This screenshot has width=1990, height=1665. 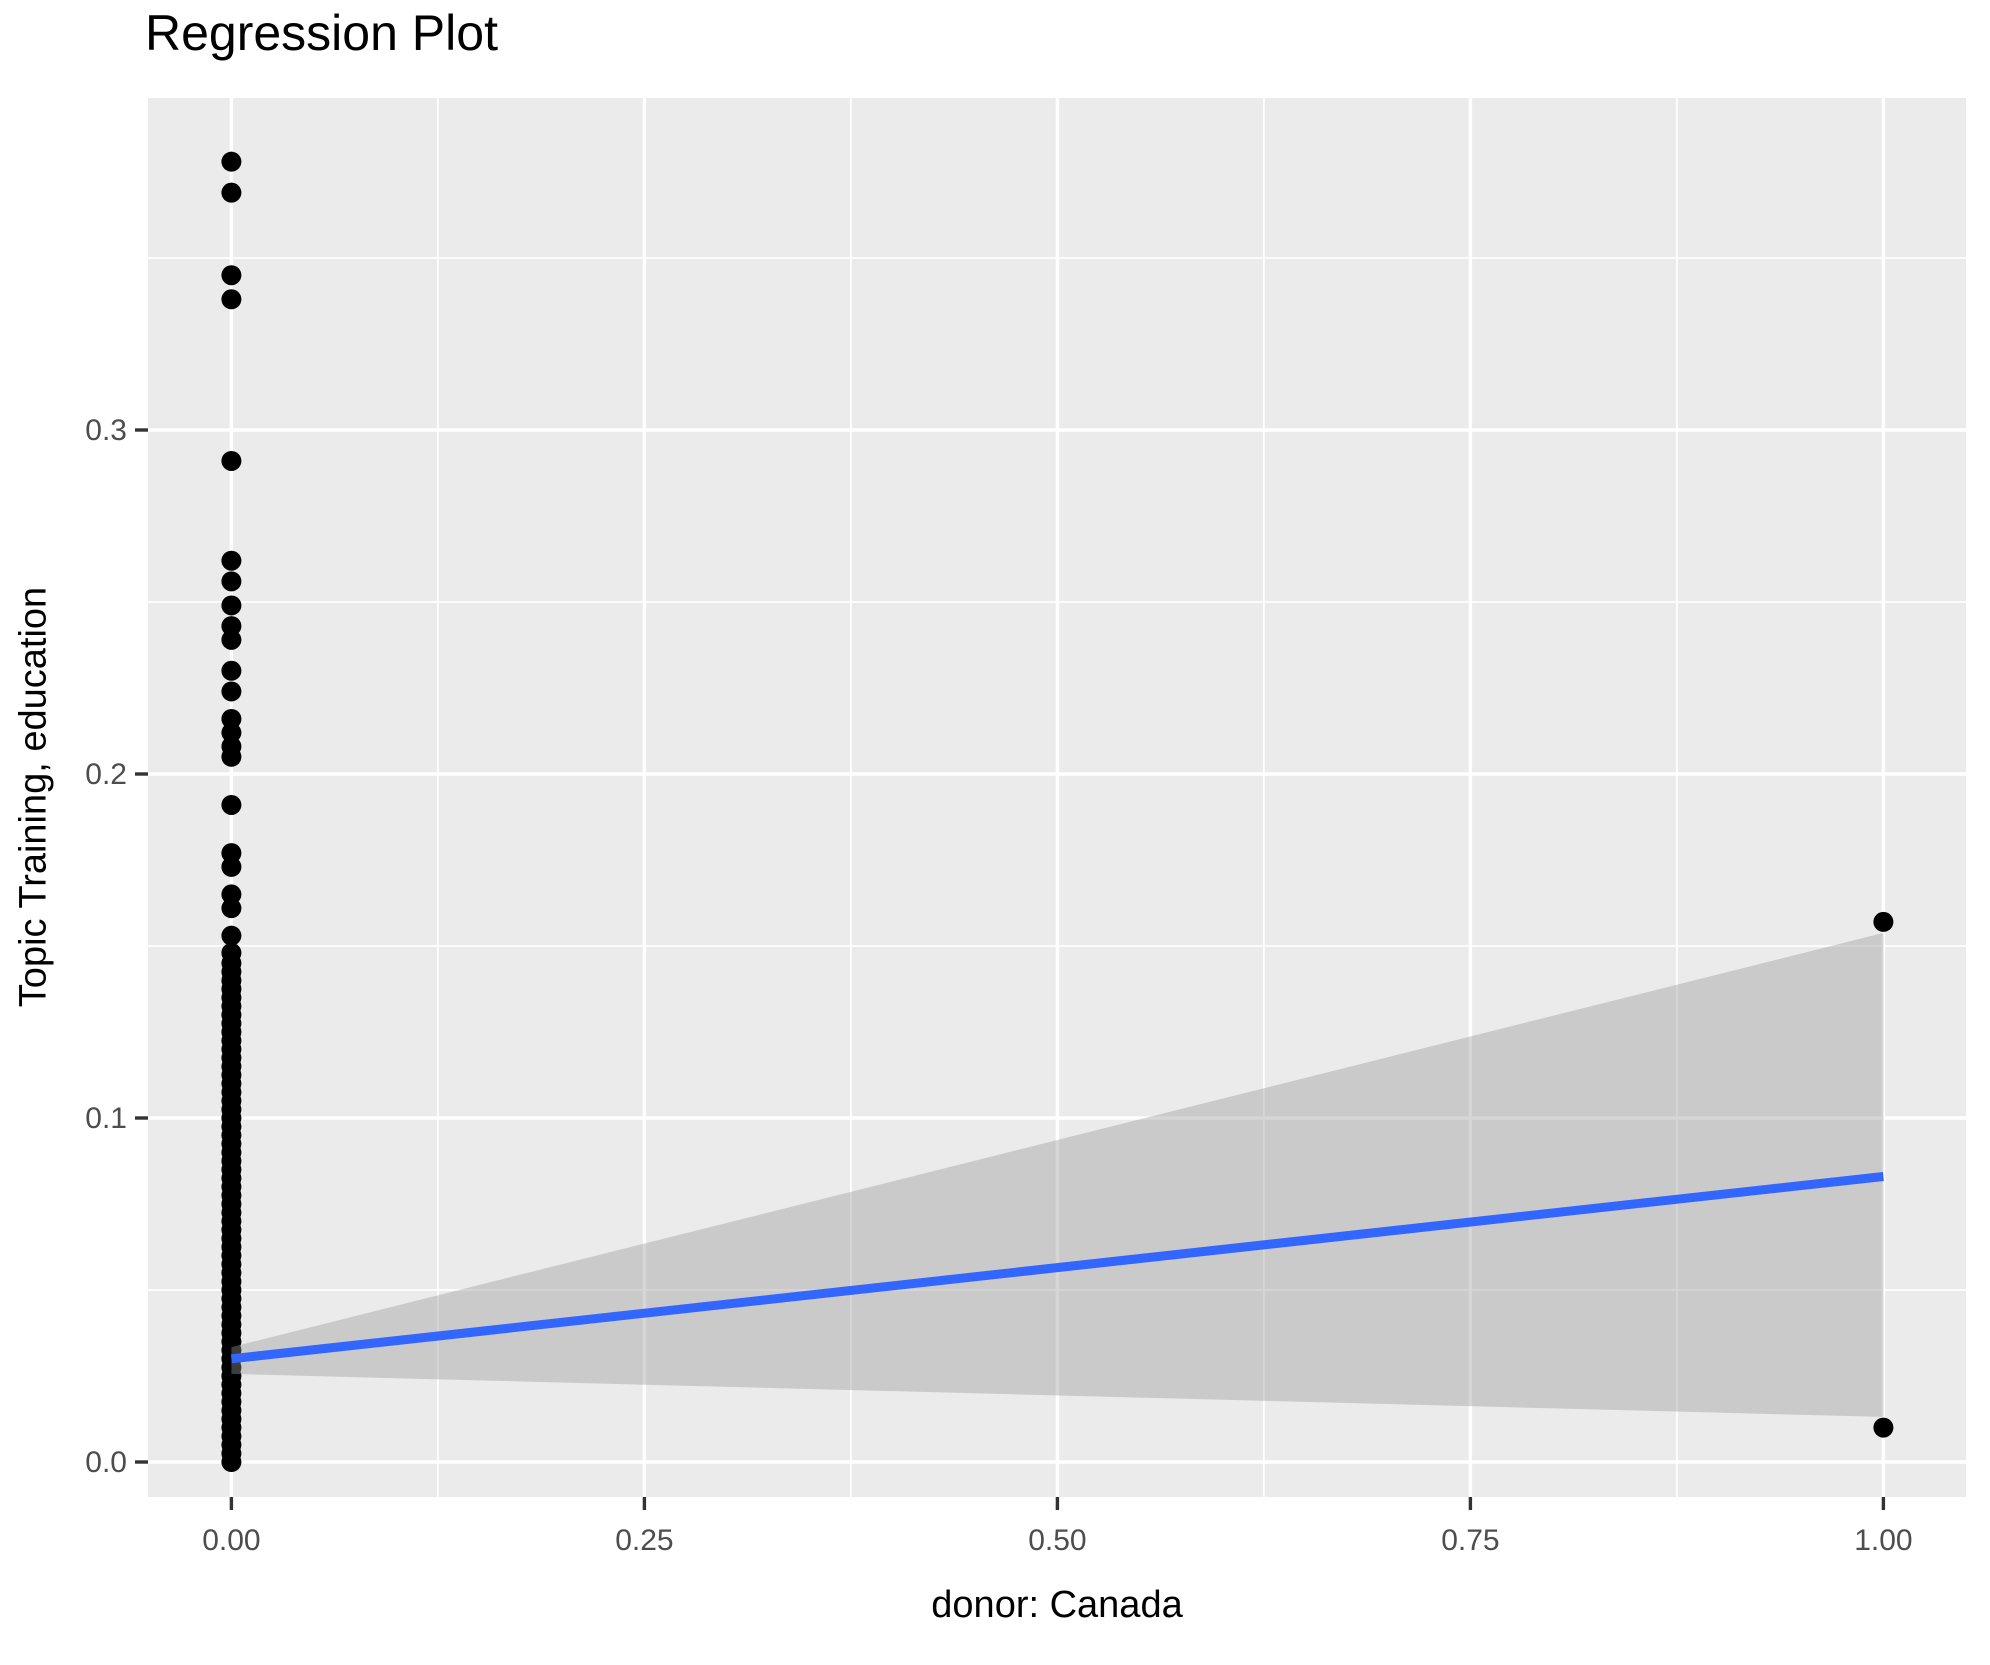 I want to click on x-tick-label: 0.25, so click(x=644, y=1540).